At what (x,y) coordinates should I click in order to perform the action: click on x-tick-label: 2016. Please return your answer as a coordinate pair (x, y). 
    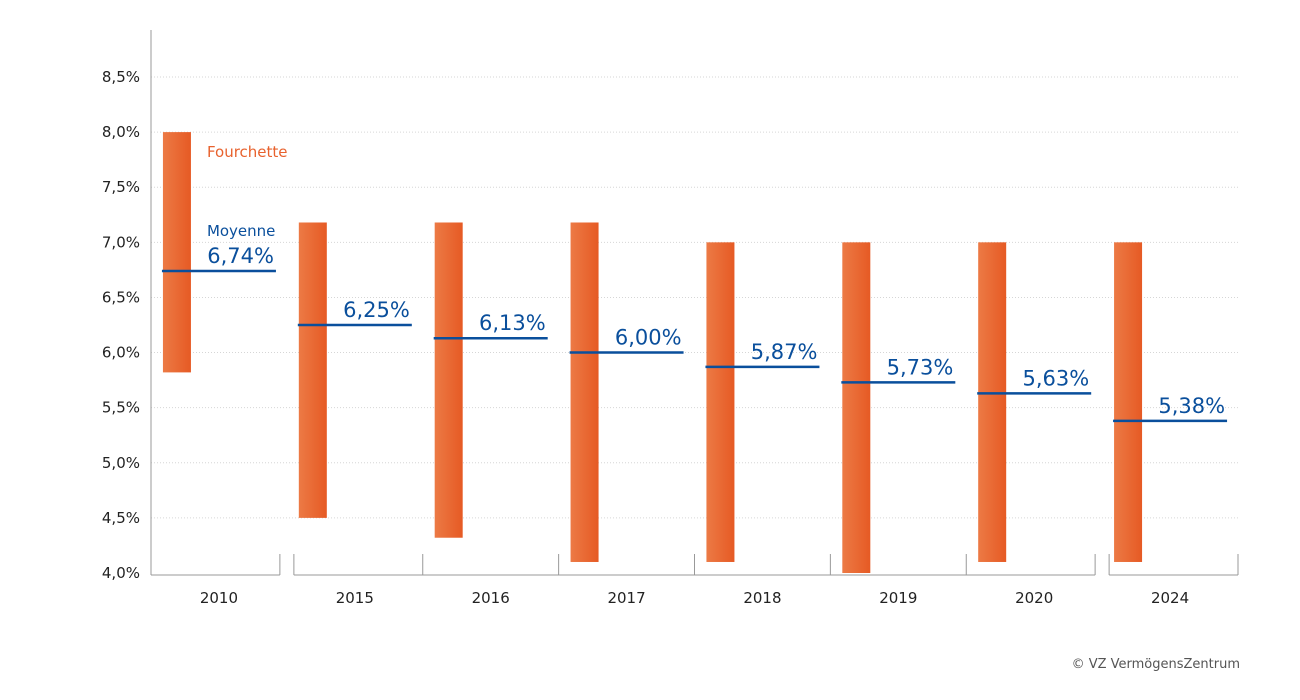
    Looking at the image, I should click on (491, 598).